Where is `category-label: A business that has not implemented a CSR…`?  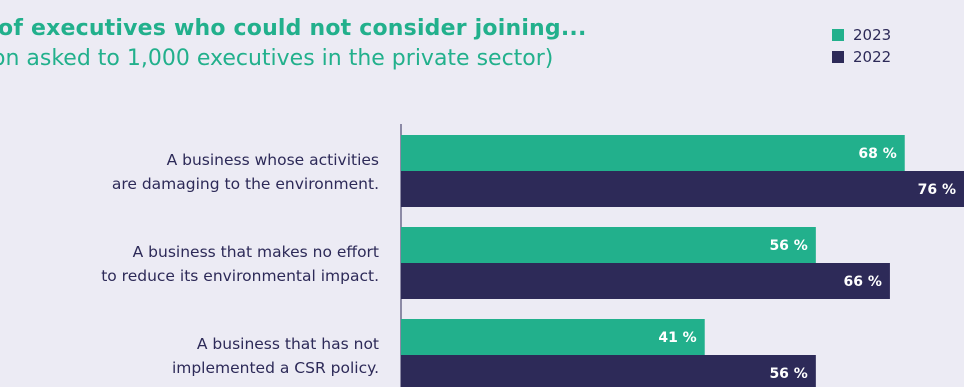
category-label: A business that has not implemented a CSR… is located at coordinates (275, 356).